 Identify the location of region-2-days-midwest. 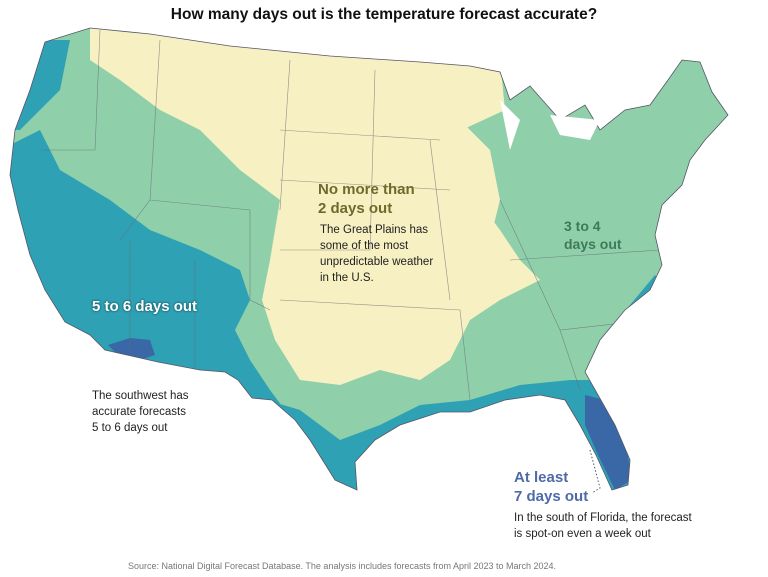
(460, 180).